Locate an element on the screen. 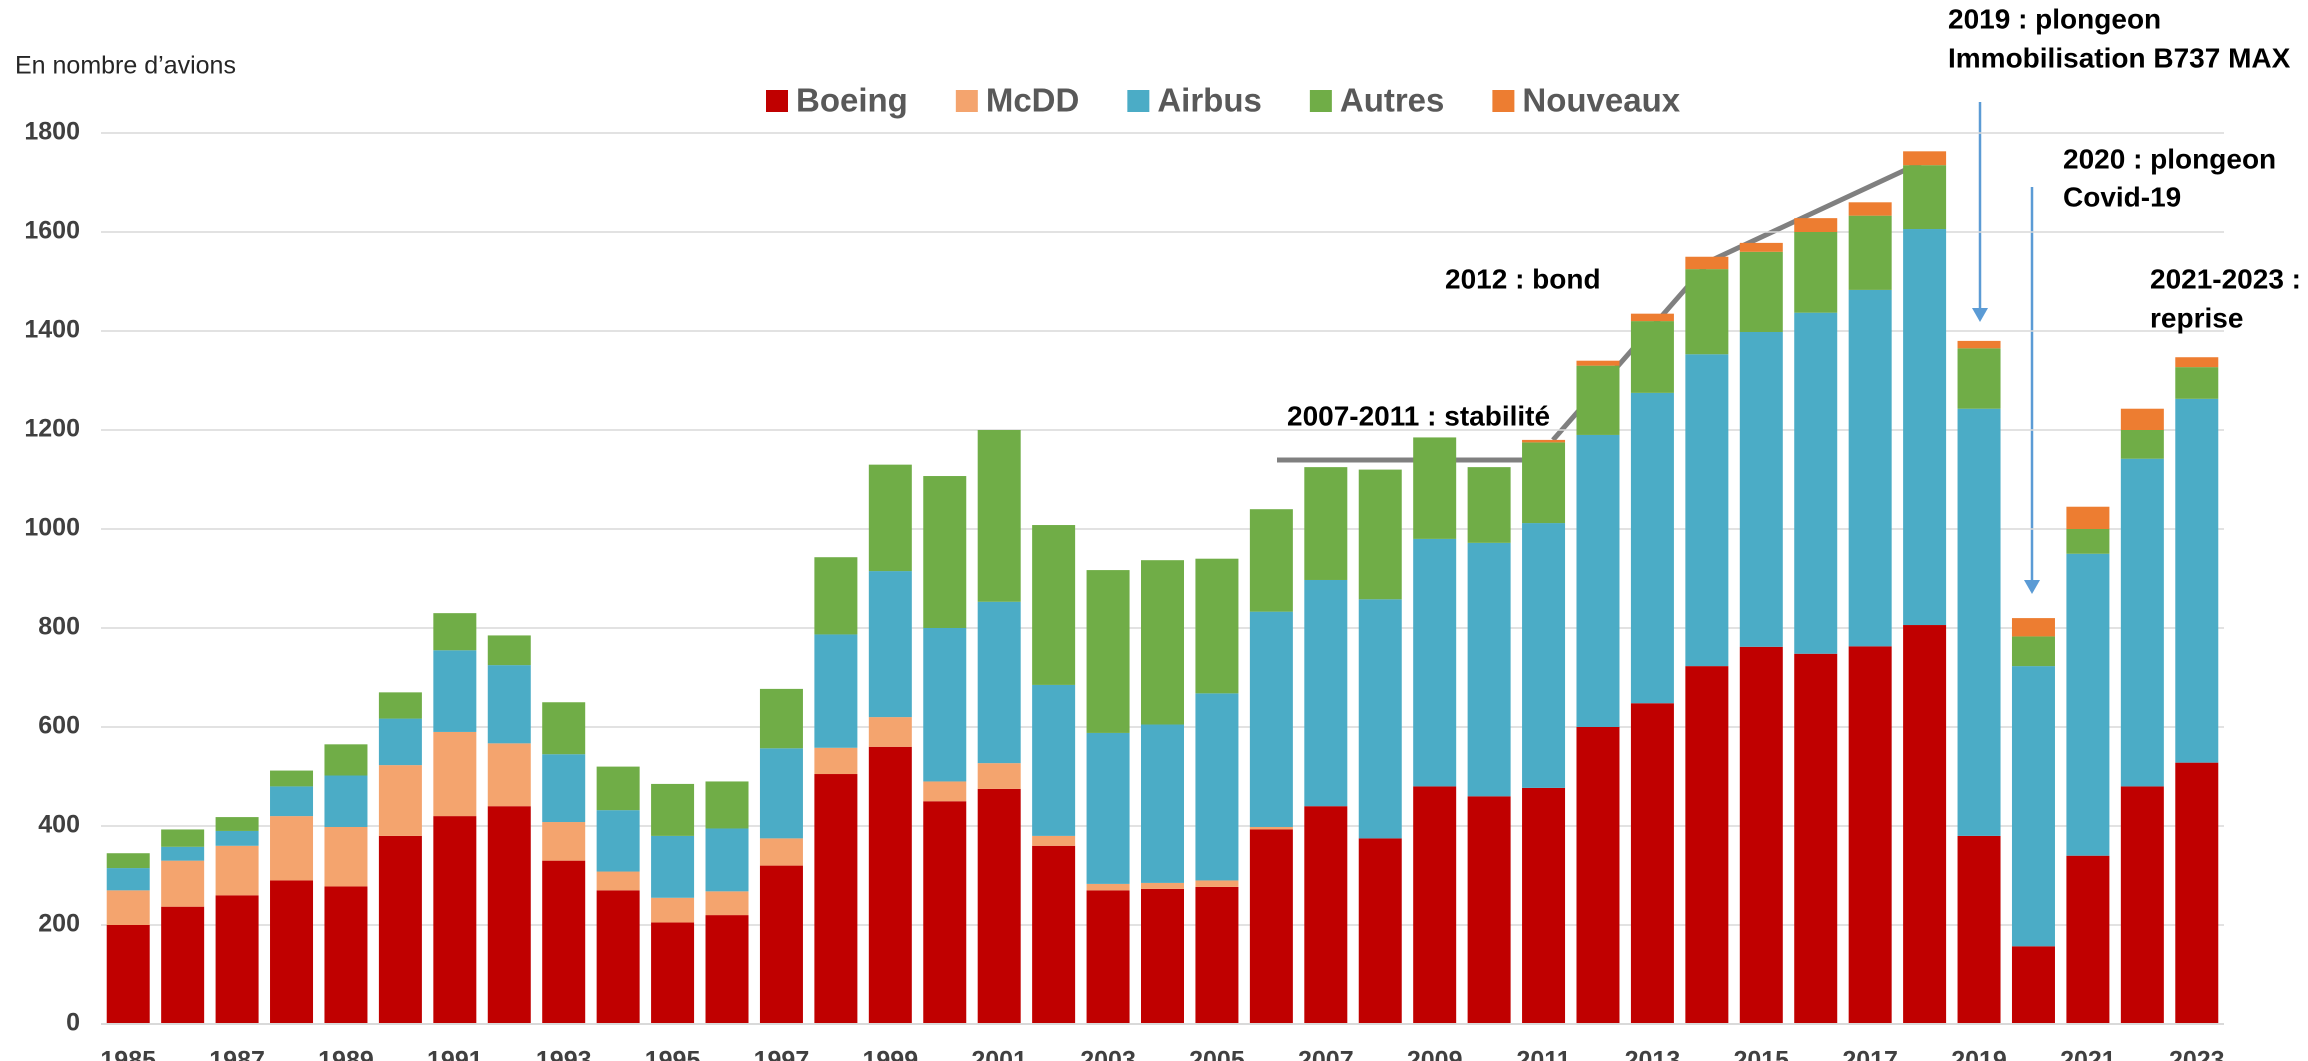 This screenshot has height=1061, width=2308. legend-swatch is located at coordinates (1503, 101).